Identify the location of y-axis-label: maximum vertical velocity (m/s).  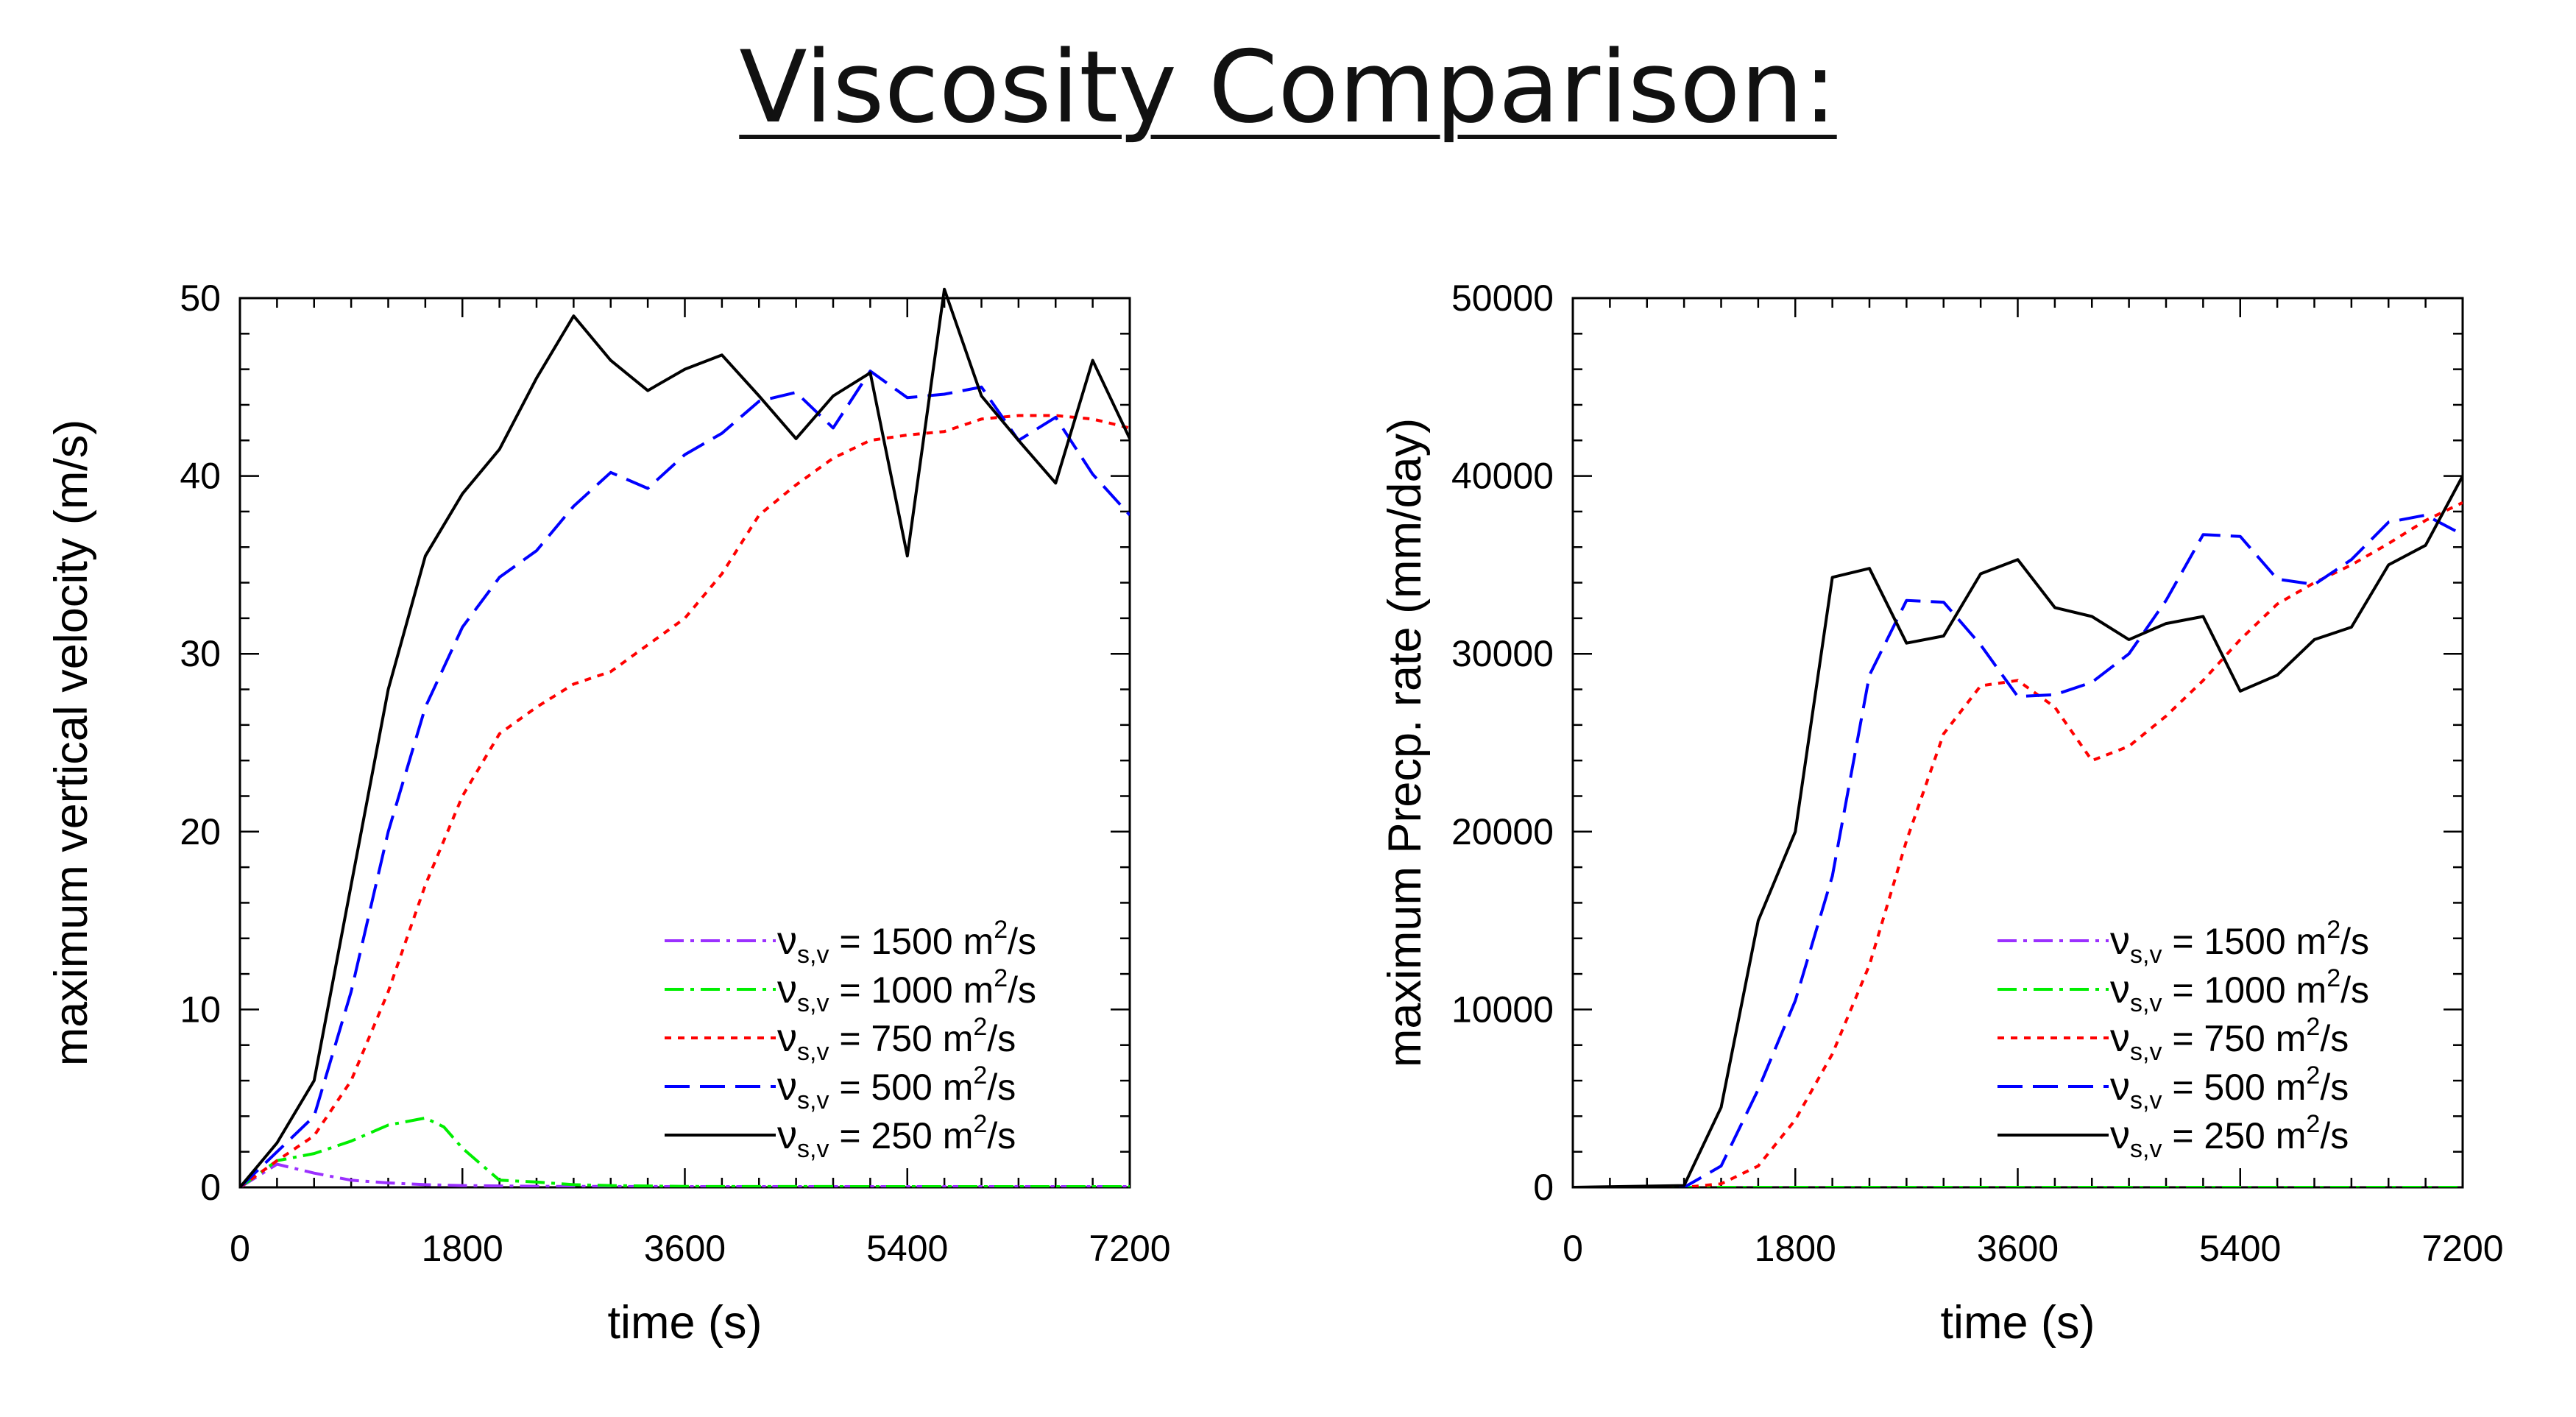
(71, 743).